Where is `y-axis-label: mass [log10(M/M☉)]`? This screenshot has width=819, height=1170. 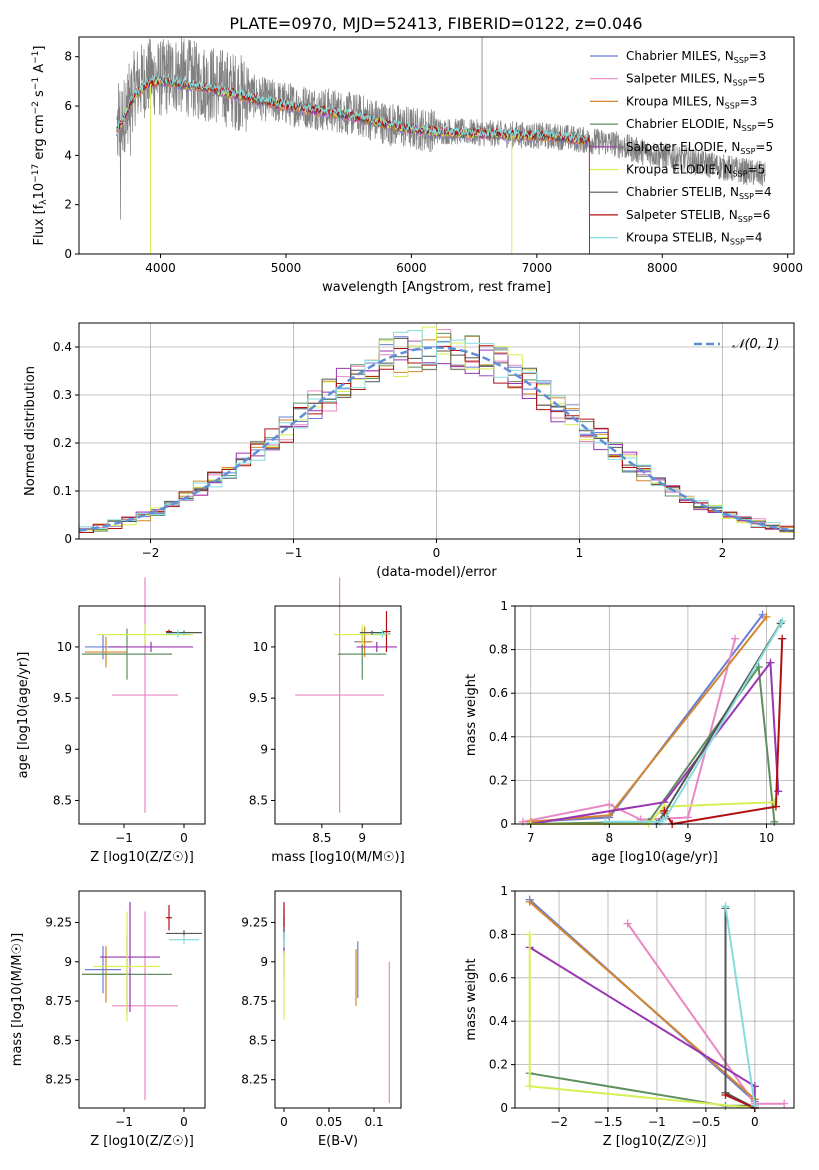 y-axis-label: mass [log10(M/M☉)] is located at coordinates (17, 999).